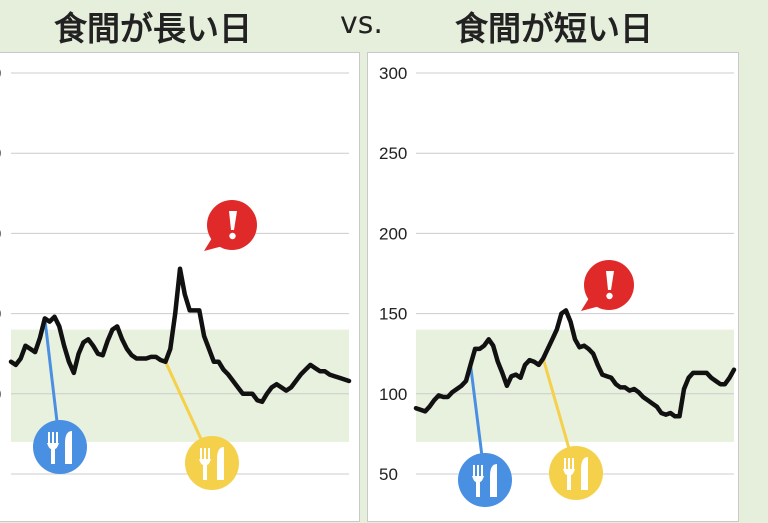 Image resolution: width=768 pixels, height=523 pixels. I want to click on vs-label: vs., so click(361, 23).